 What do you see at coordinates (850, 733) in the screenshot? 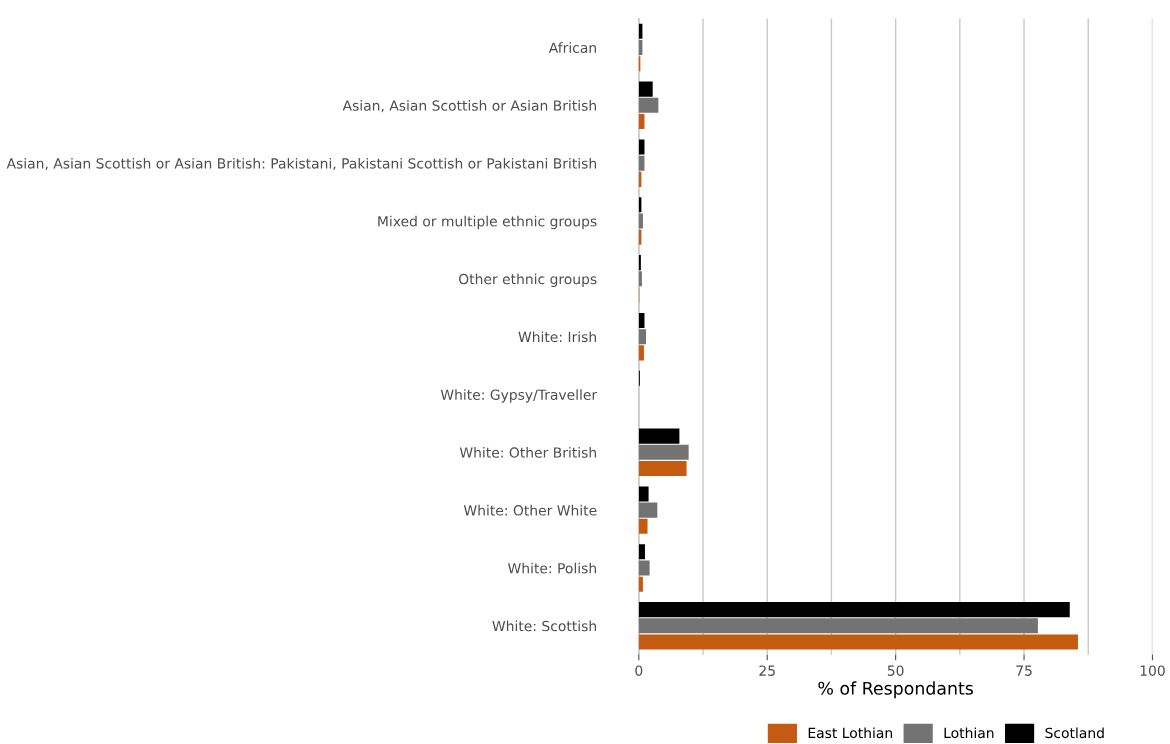
I see `legend-label: East Lothian` at bounding box center [850, 733].